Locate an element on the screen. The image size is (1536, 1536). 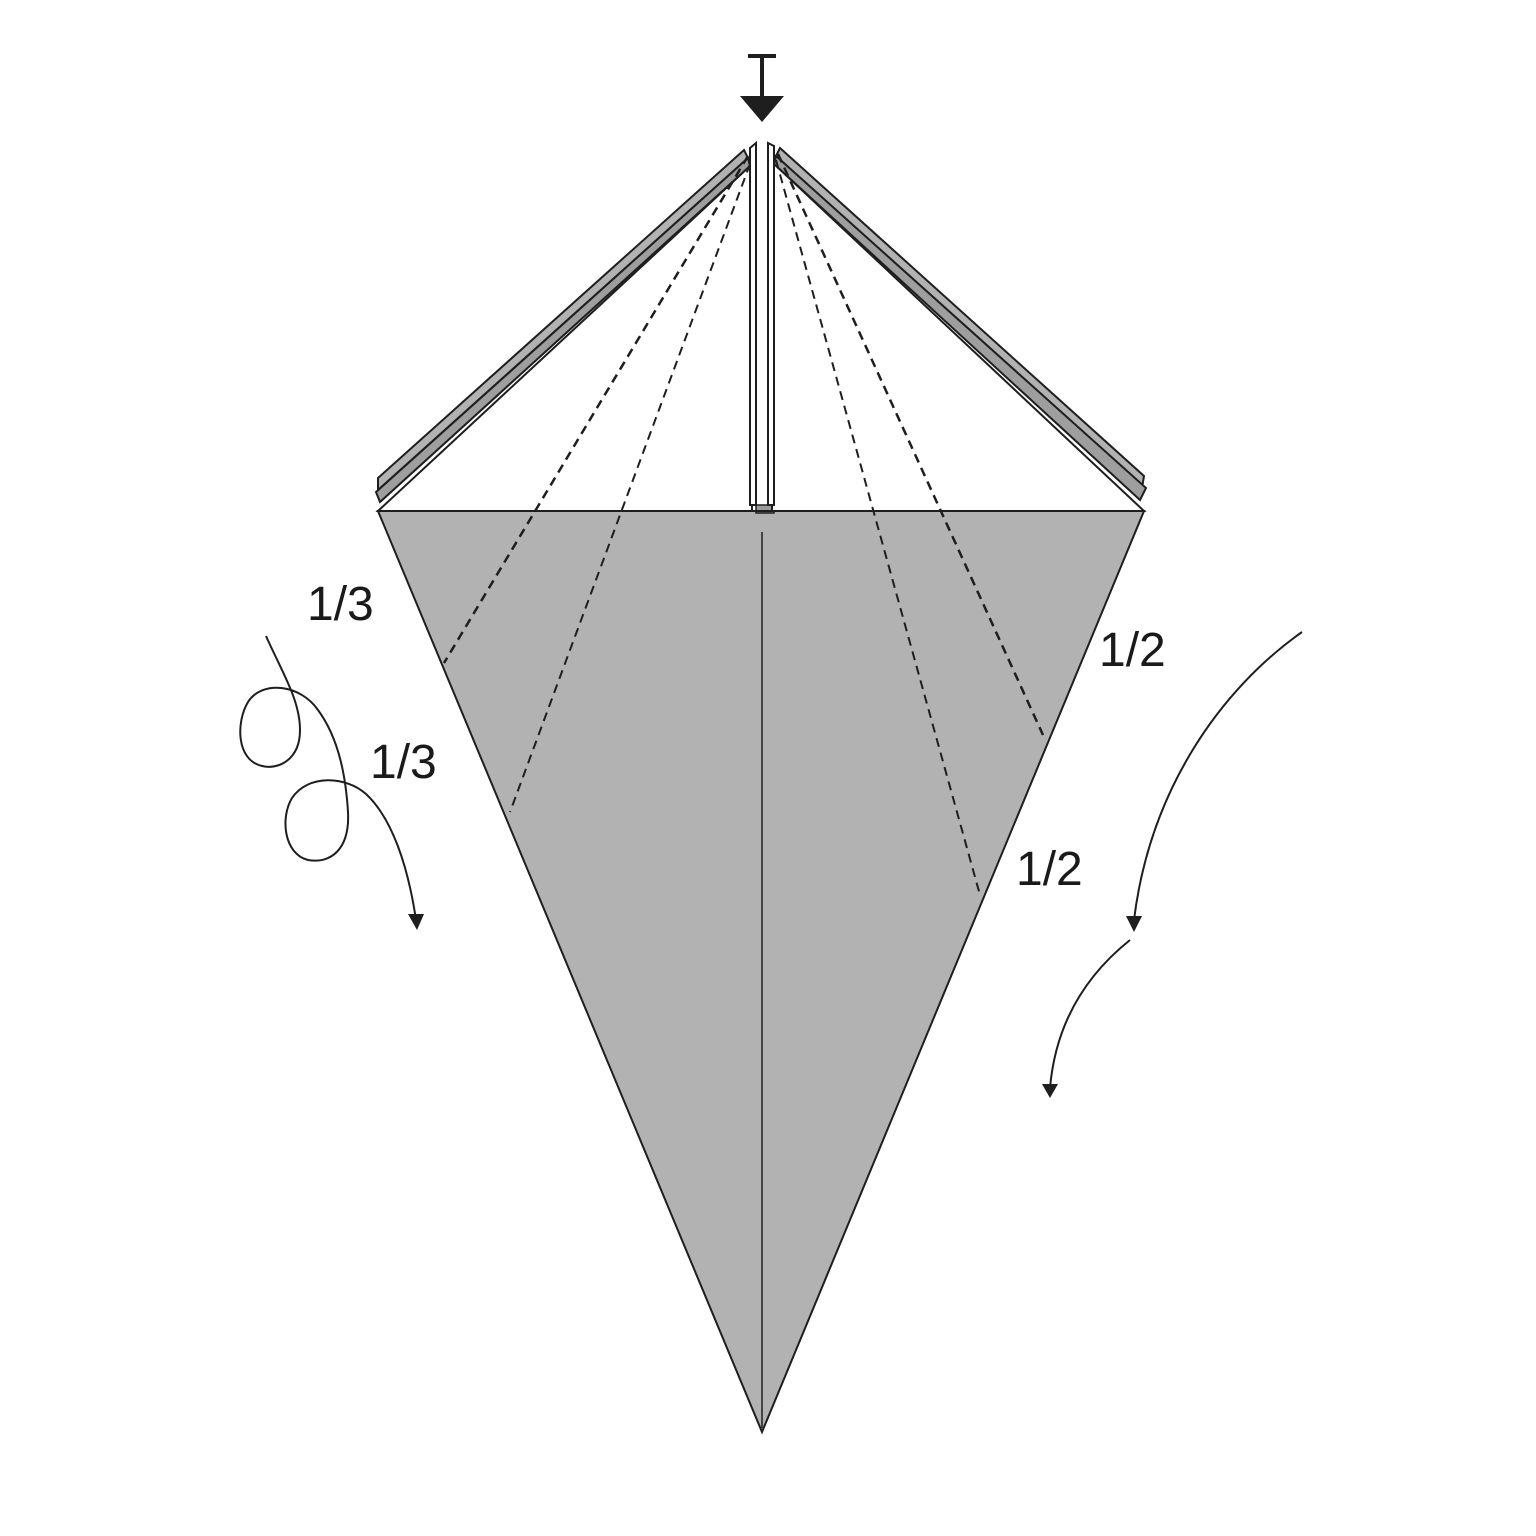
left-flap-face is located at coordinates (564, 337).